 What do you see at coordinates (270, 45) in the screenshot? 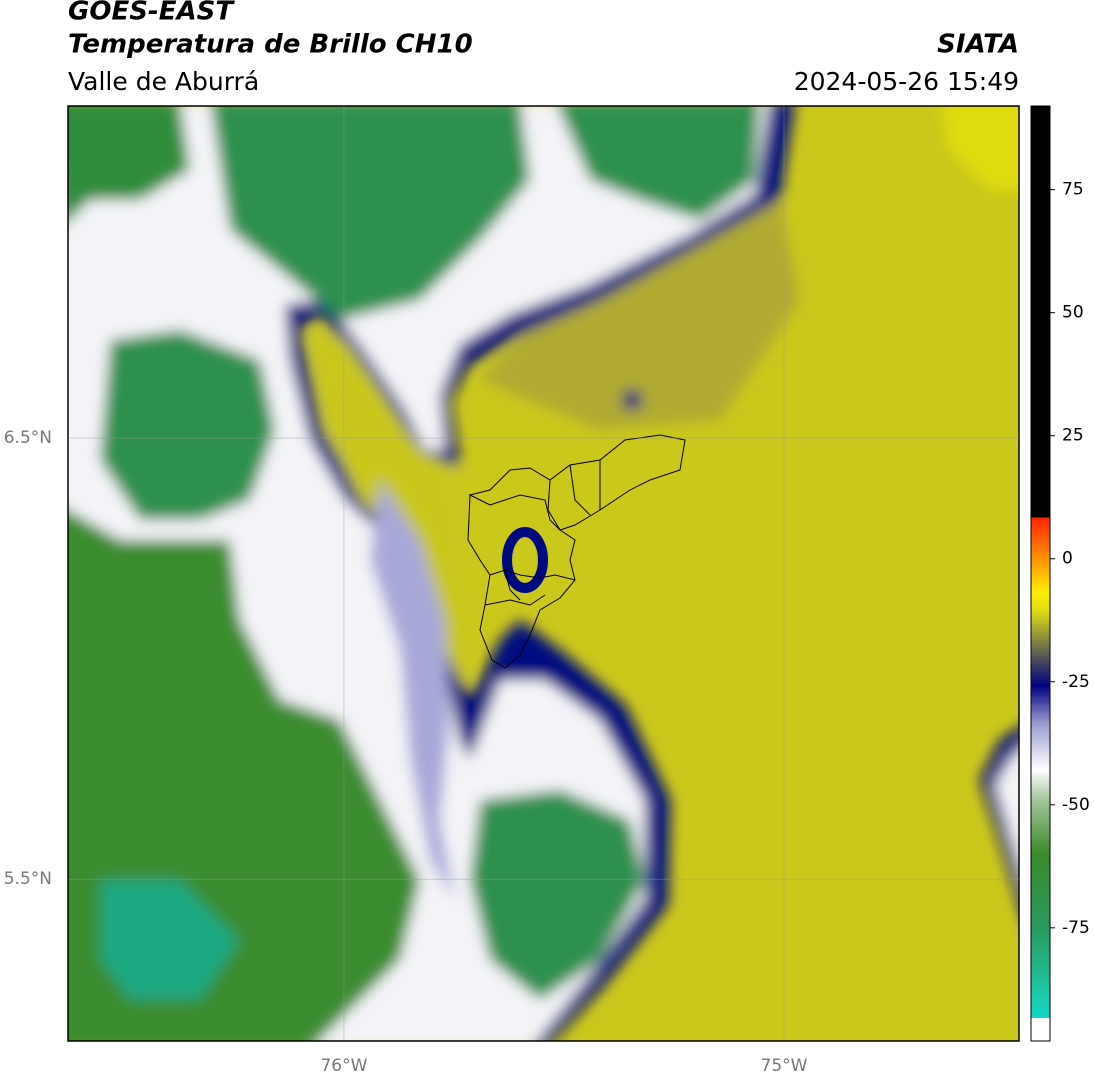
I see `subtitle: Temperatura de Brillo CH10` at bounding box center [270, 45].